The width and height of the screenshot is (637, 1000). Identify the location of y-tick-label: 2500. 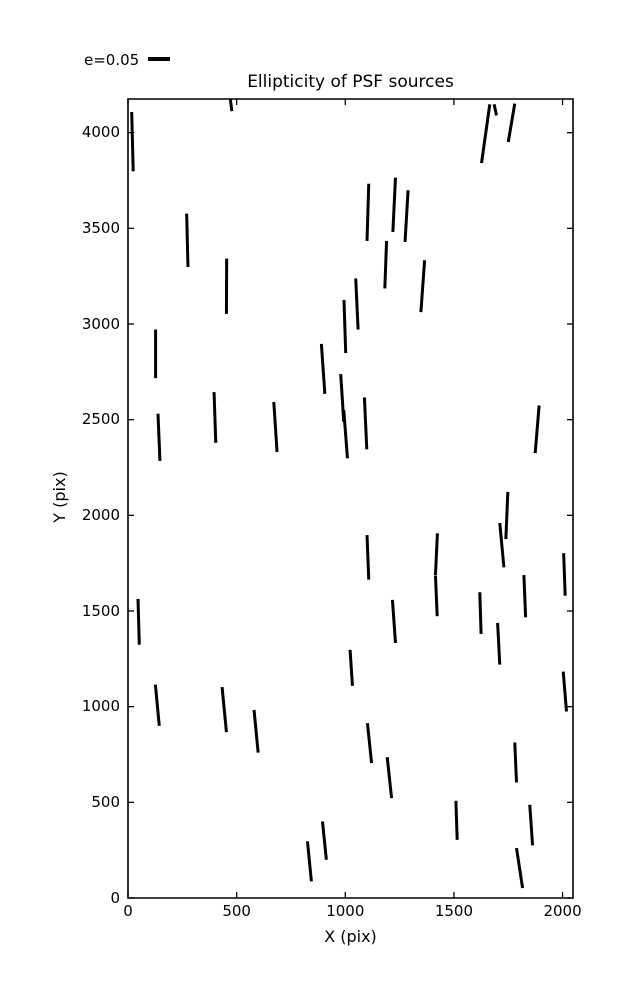
(100, 419).